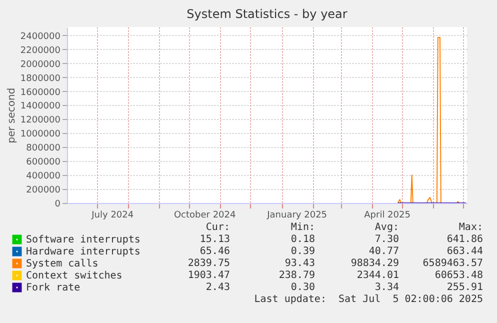 The height and width of the screenshot is (323, 497). I want to click on text: 98834.29, so click(374, 264).